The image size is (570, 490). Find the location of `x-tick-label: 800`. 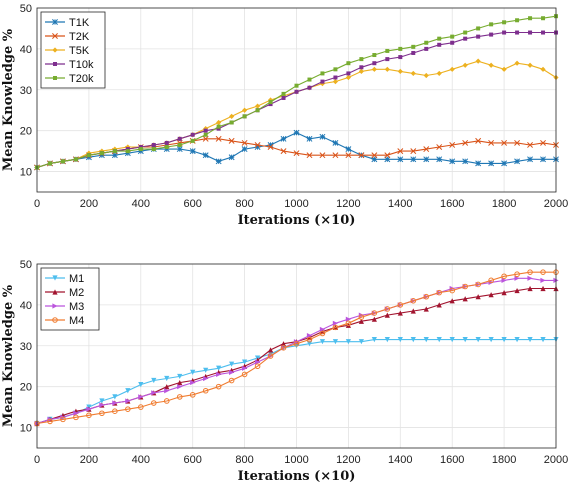

x-tick-label: 800 is located at coordinates (244, 204).